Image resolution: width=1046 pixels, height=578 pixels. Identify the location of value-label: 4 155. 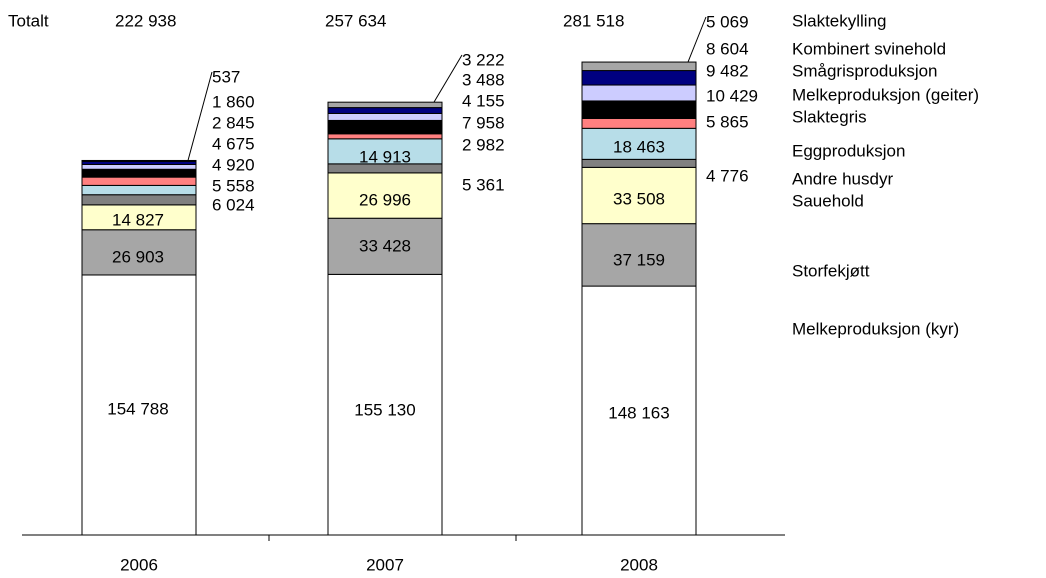
(483, 100).